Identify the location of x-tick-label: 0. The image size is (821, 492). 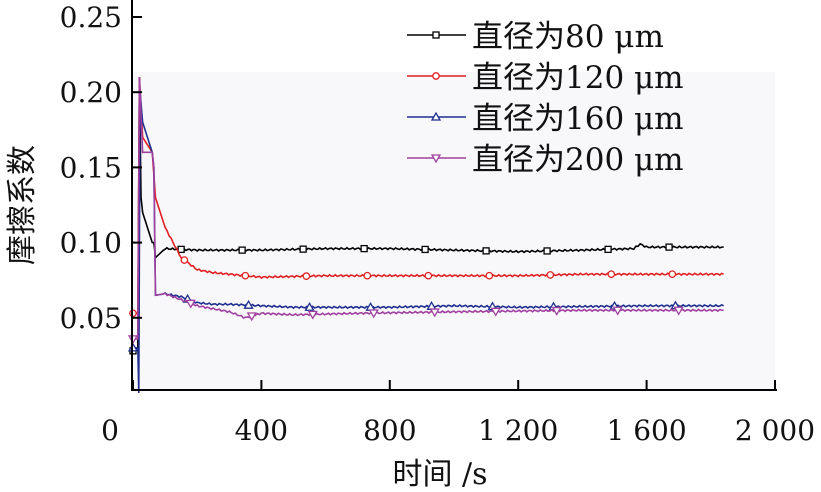
(110, 430).